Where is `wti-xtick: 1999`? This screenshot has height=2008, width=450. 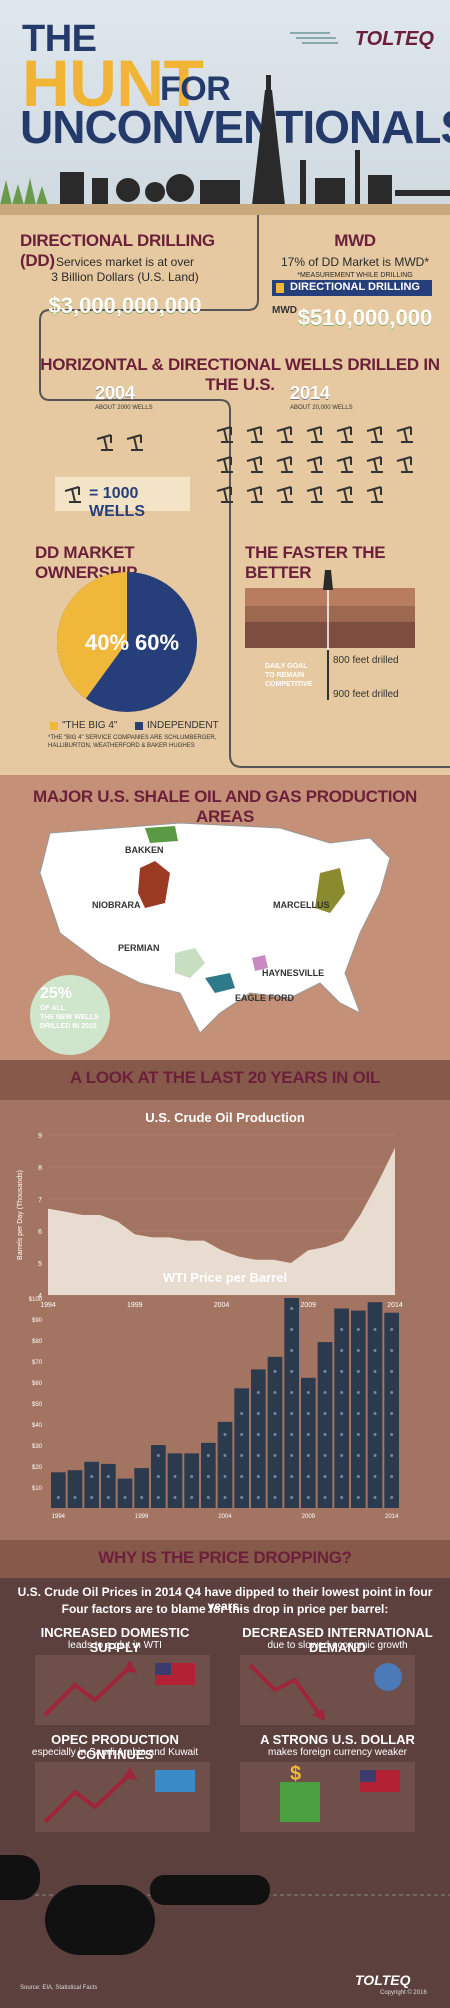
wti-xtick: 1999 is located at coordinates (142, 1517).